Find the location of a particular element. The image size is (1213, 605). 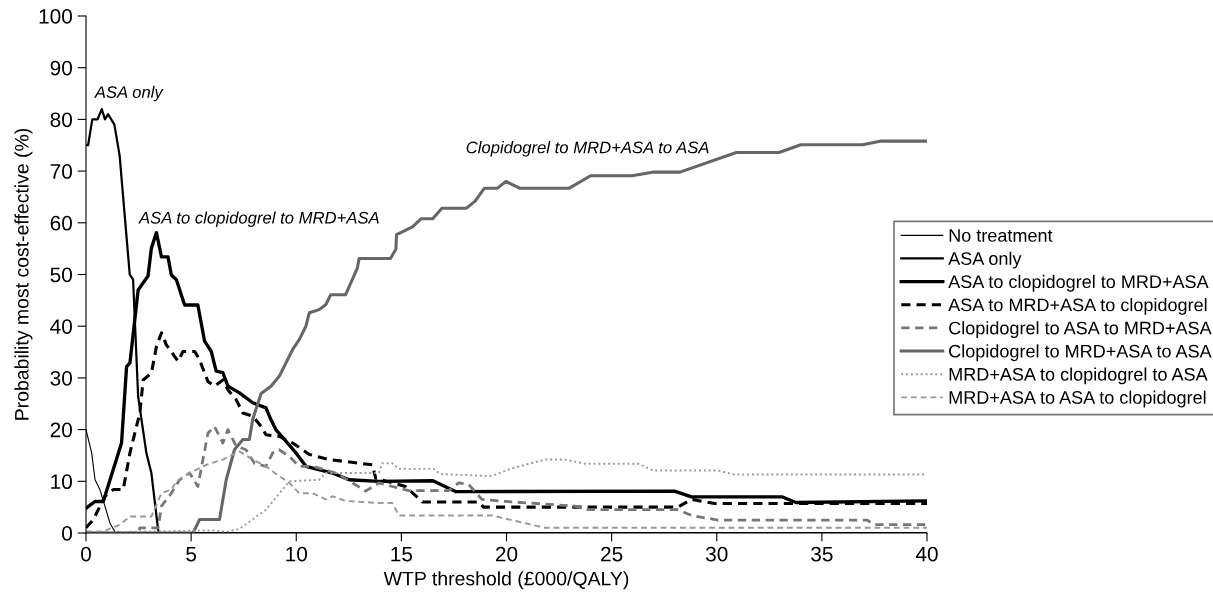

x-tick-label: 25 is located at coordinates (612, 554).